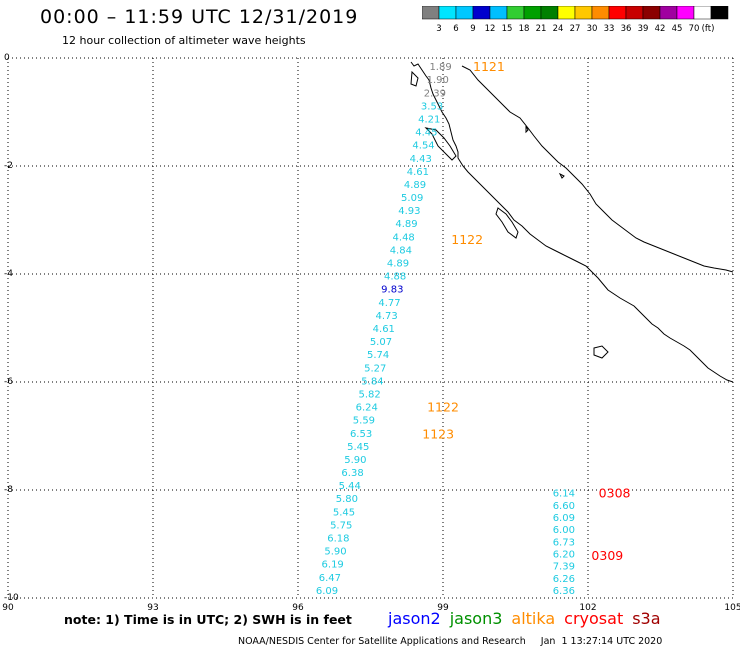 This screenshot has height=650, width=740. What do you see at coordinates (677, 29) in the screenshot?
I see `colorbar-tick-label: 45` at bounding box center [677, 29].